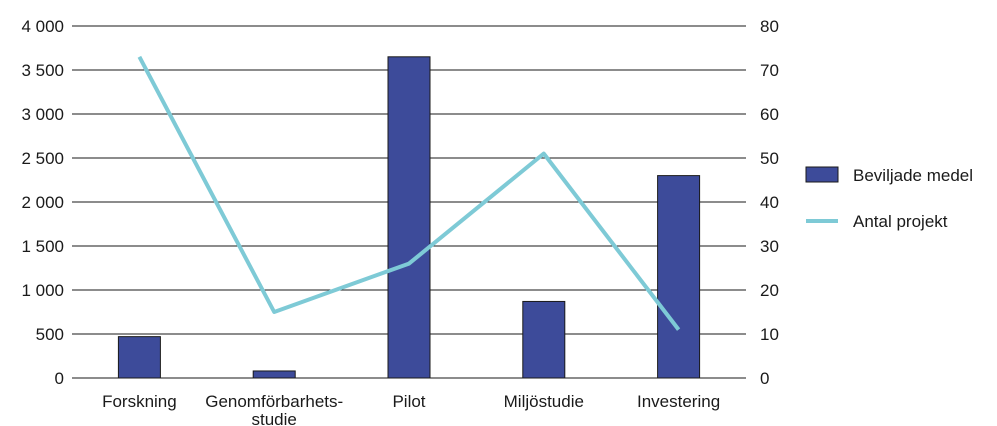  Describe the element at coordinates (42, 70) in the screenshot. I see `left-tick-label: 3 500` at that location.